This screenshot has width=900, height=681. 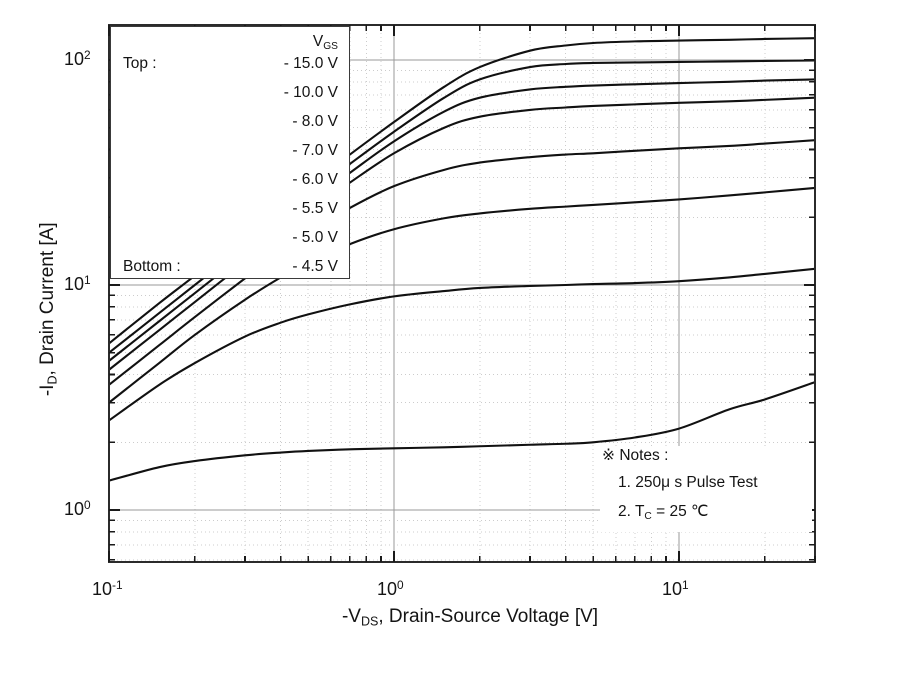 What do you see at coordinates (315, 121) in the screenshot?
I see `legend-value-2: - 8.0 V` at bounding box center [315, 121].